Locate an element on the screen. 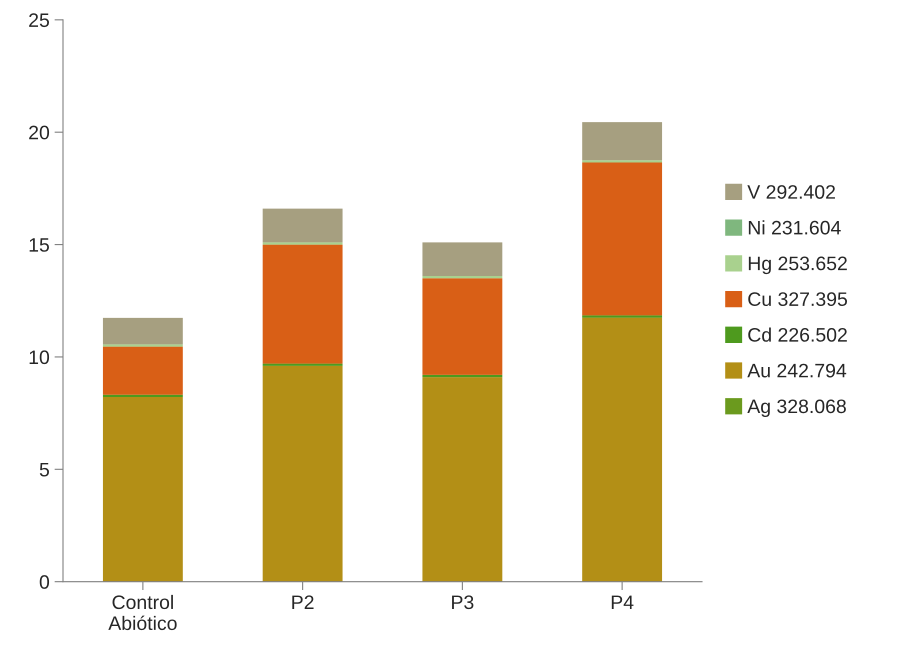 This screenshot has height=661, width=900. x-tick-label: Control Abiótico is located at coordinates (142, 612).